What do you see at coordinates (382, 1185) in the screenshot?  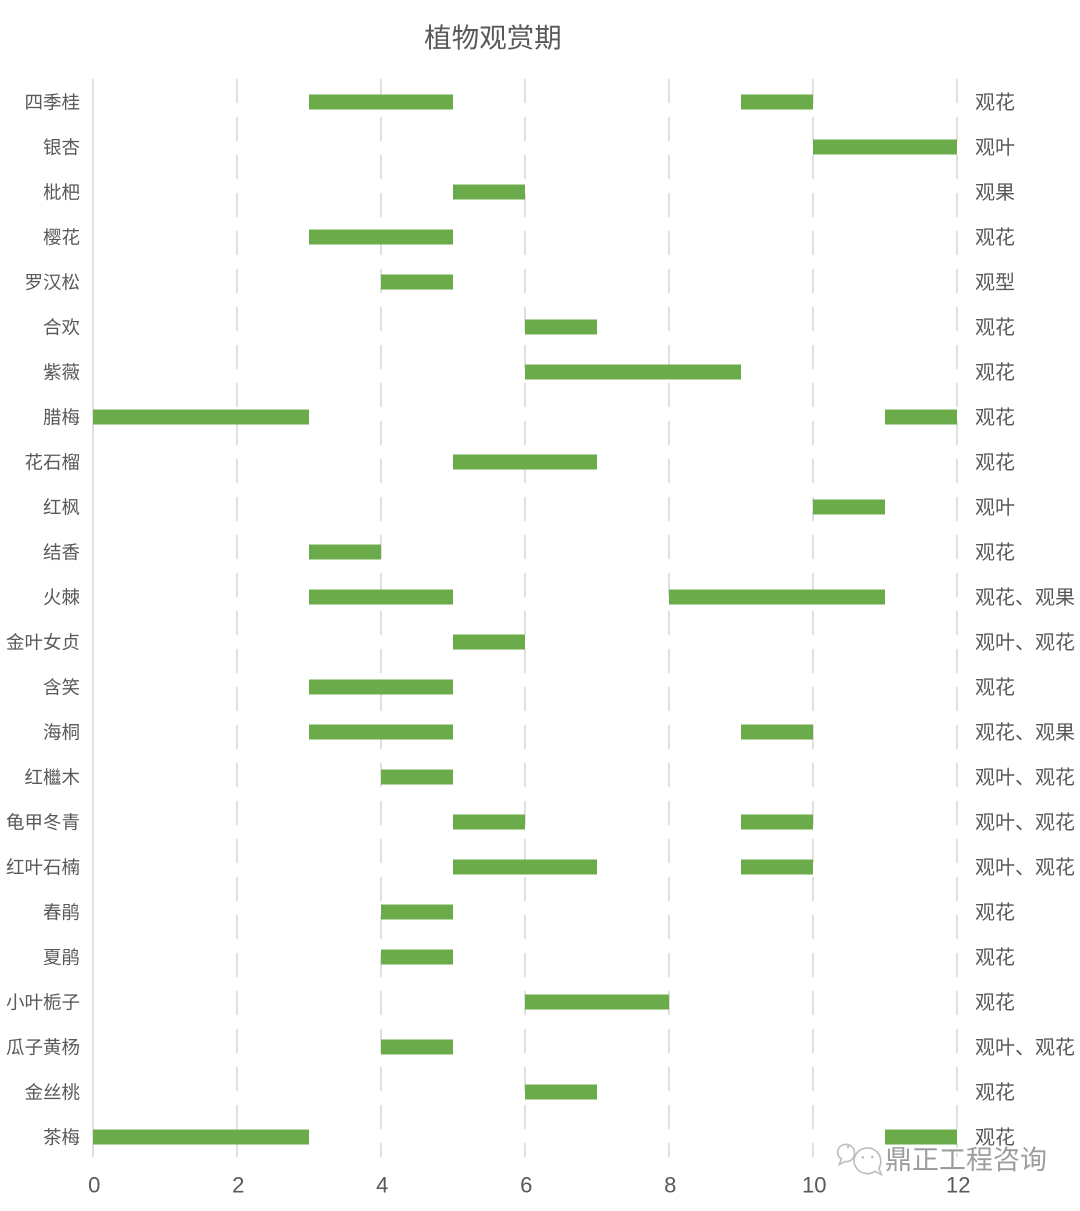 I see `svg-text: 4` at bounding box center [382, 1185].